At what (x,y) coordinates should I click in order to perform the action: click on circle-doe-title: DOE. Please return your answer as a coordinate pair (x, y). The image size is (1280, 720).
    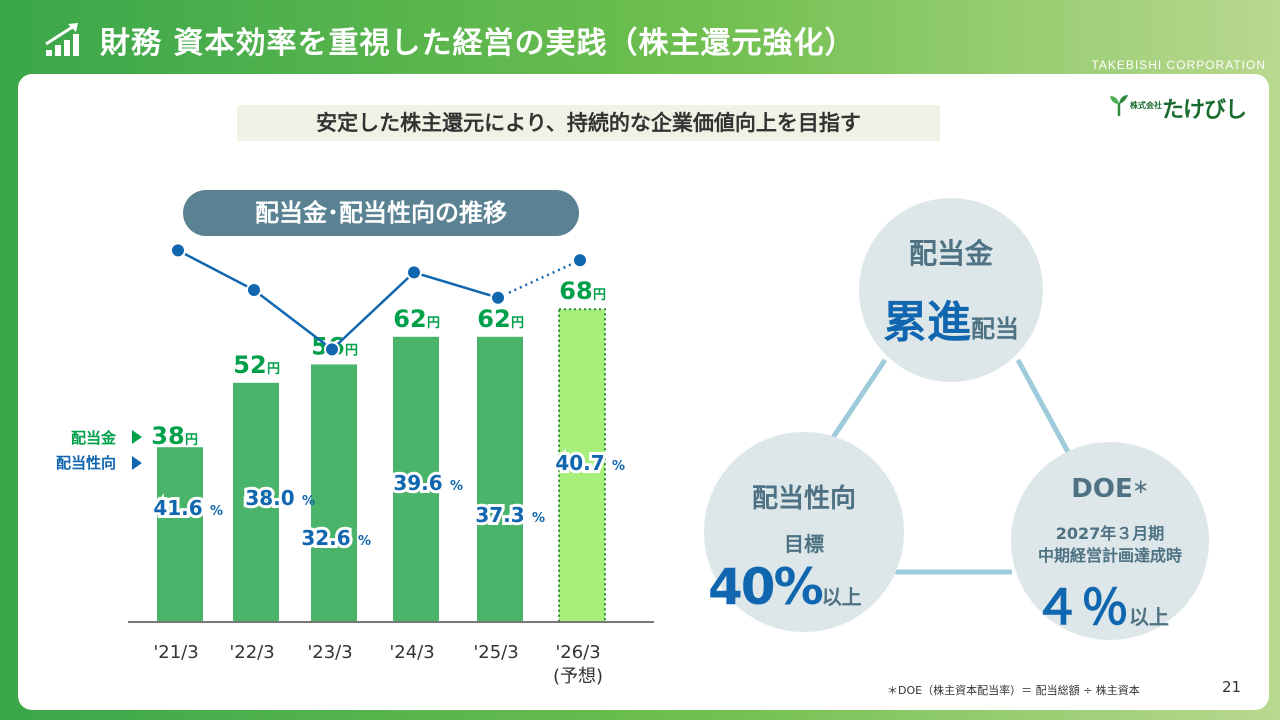
    Looking at the image, I should click on (1102, 489).